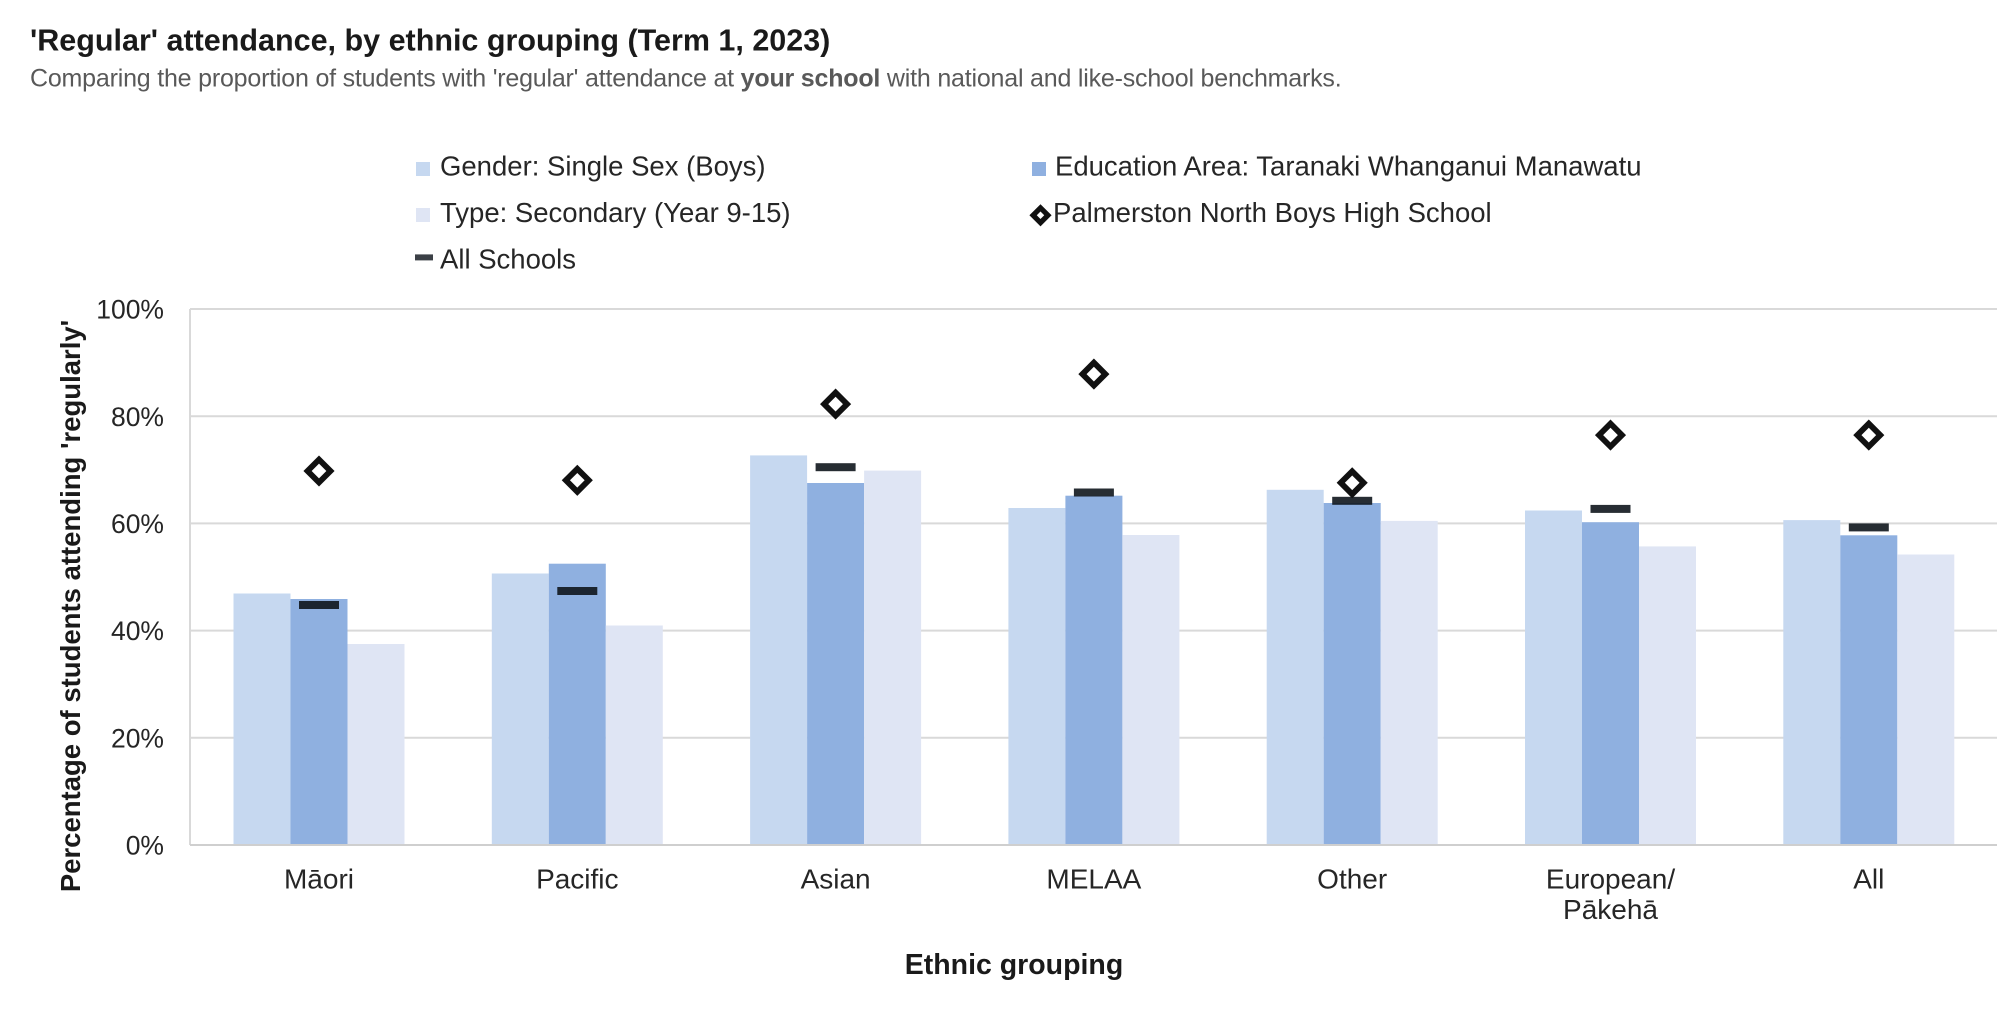 This screenshot has width=2000, height=1030. Describe the element at coordinates (1272, 212) in the screenshot. I see `svg-text:Palmerston North Boys High Sch: Palmerston North Boys High School` at that location.